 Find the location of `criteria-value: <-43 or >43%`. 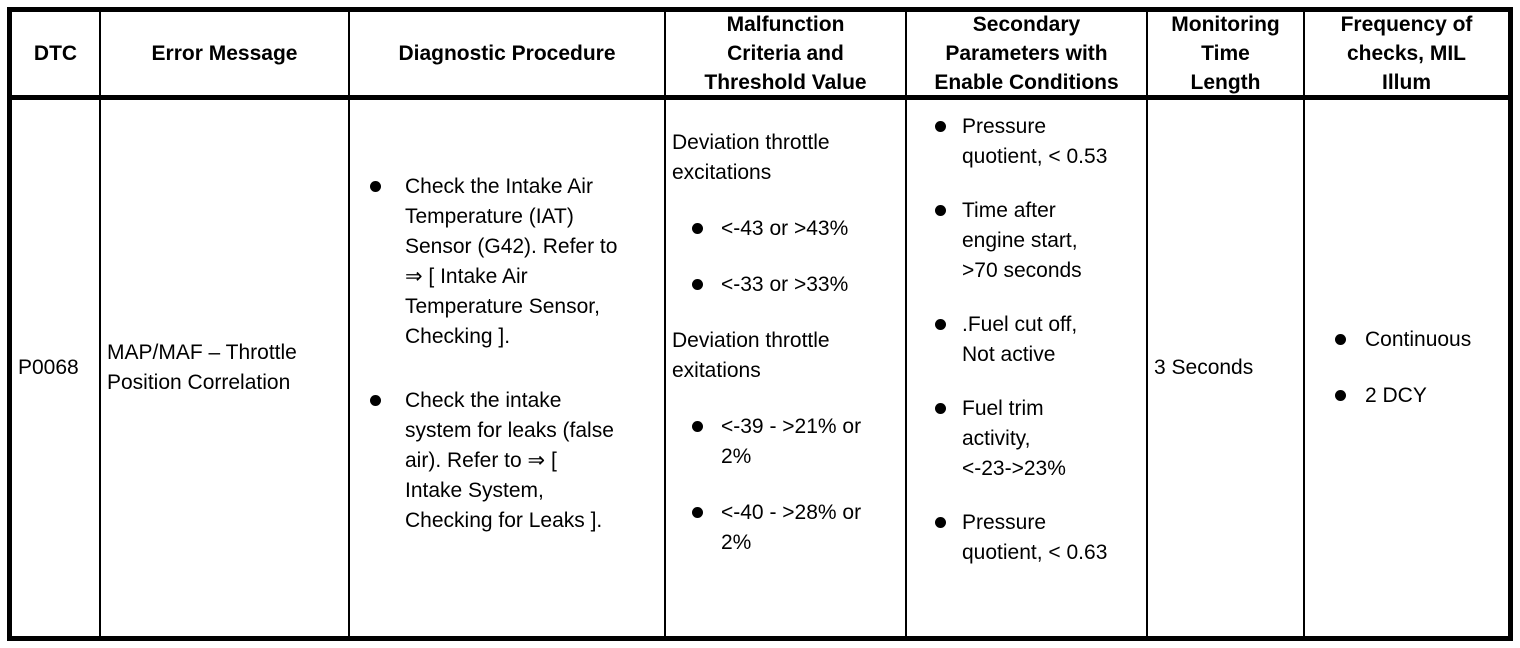

criteria-value: <-43 or >43% is located at coordinates (795, 229).